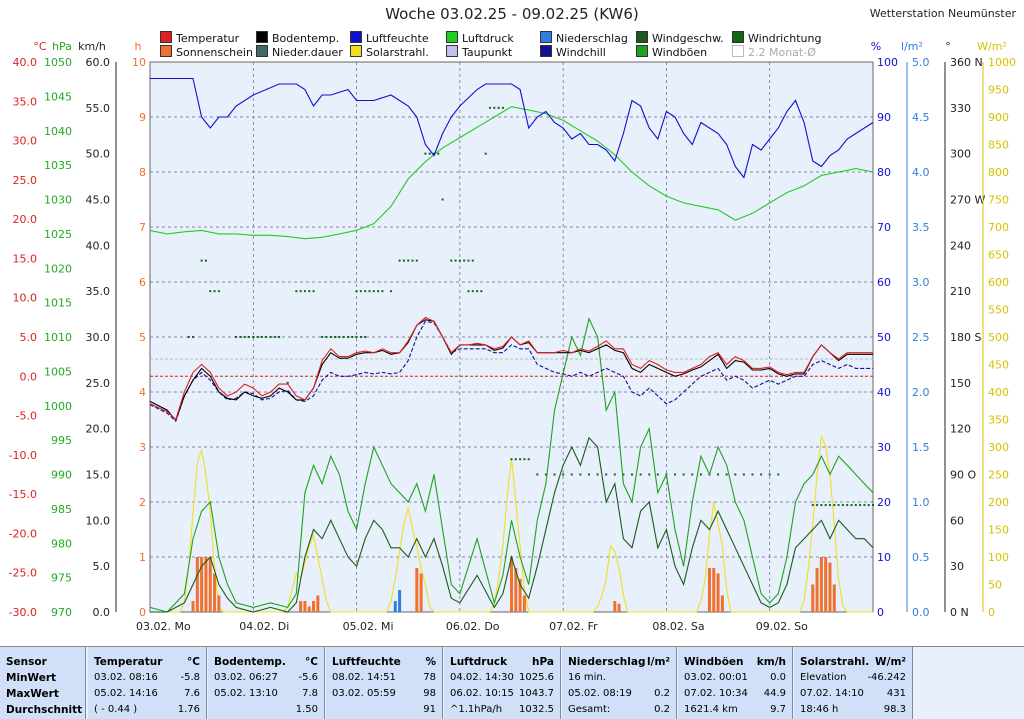 The height and width of the screenshot is (719, 1024). I want to click on temp-tick-label: -20.0, so click(23, 533).